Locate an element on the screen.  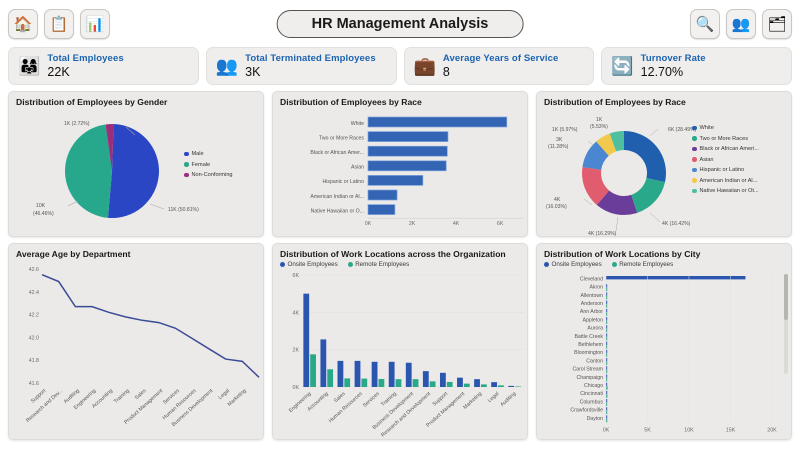
kpi-average-years-of-service: 💼 Average Years of Service 8 is located at coordinates (499, 66).